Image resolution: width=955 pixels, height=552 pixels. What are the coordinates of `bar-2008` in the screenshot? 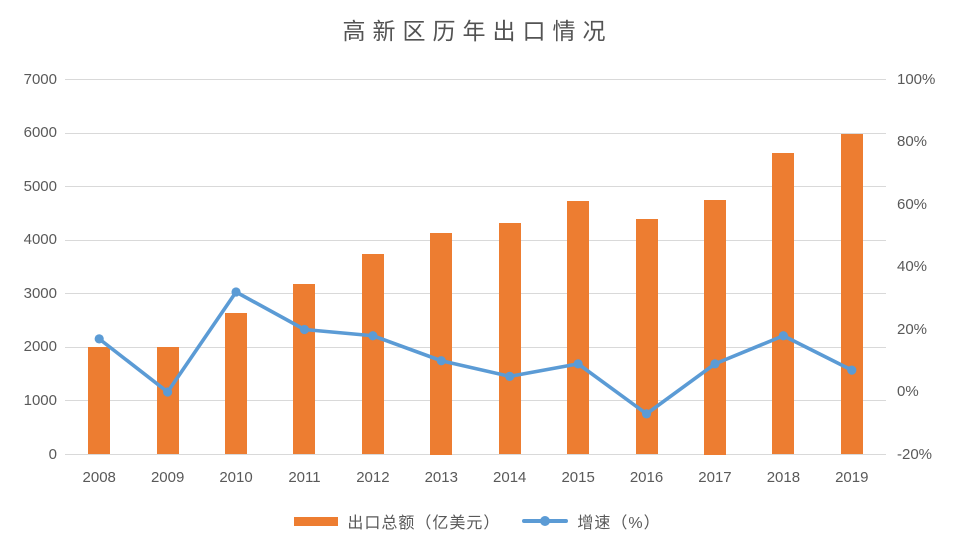 It's located at (99, 401).